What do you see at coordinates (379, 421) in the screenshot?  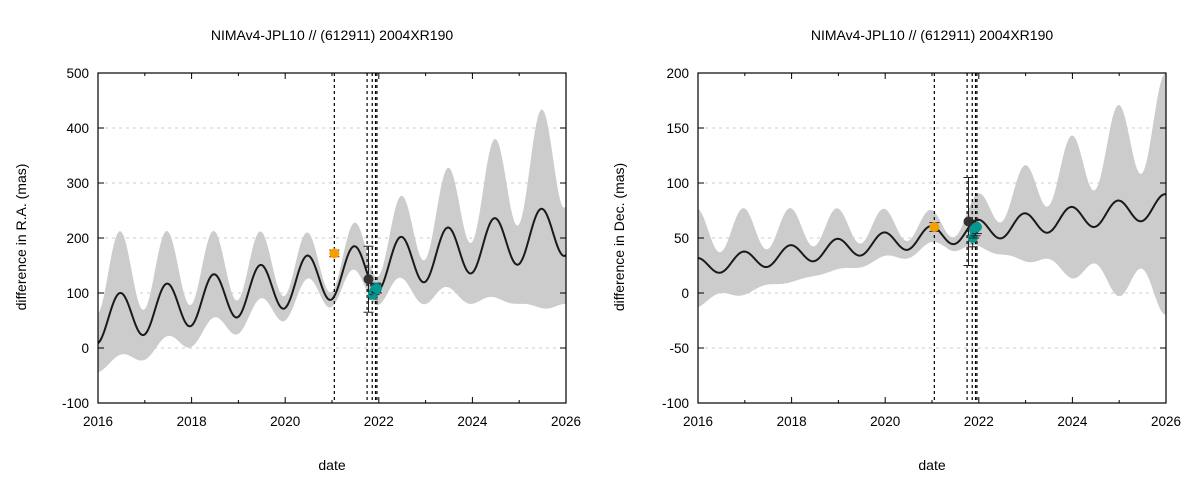 I see `ra-x-tick-label: 2022` at bounding box center [379, 421].